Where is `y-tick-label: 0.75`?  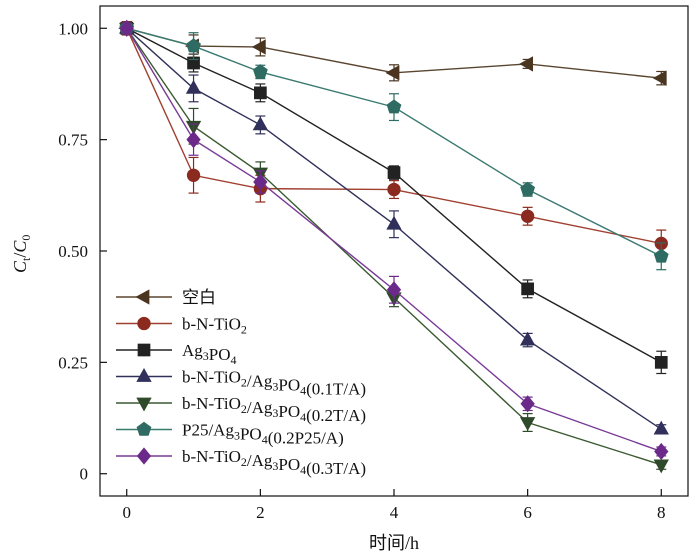 y-tick-label: 0.75 is located at coordinates (73, 140).